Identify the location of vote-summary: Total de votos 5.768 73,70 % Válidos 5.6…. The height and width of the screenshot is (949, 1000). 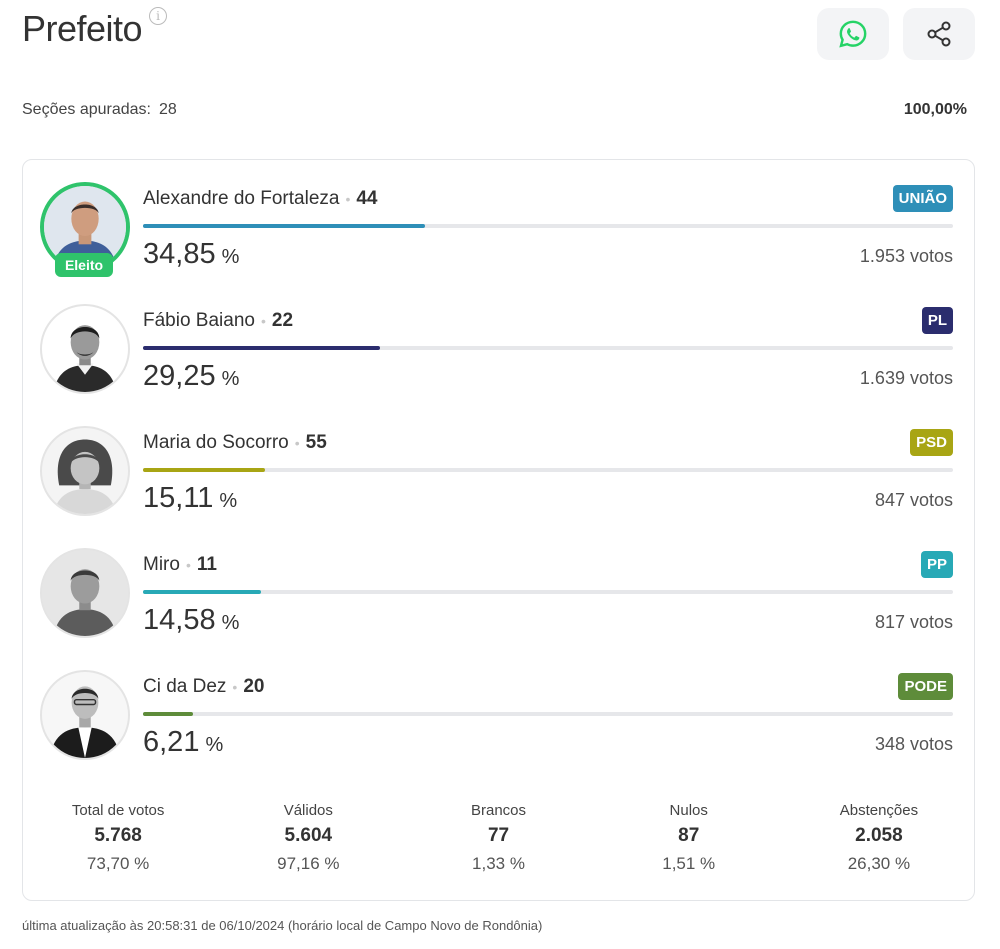
(498, 839).